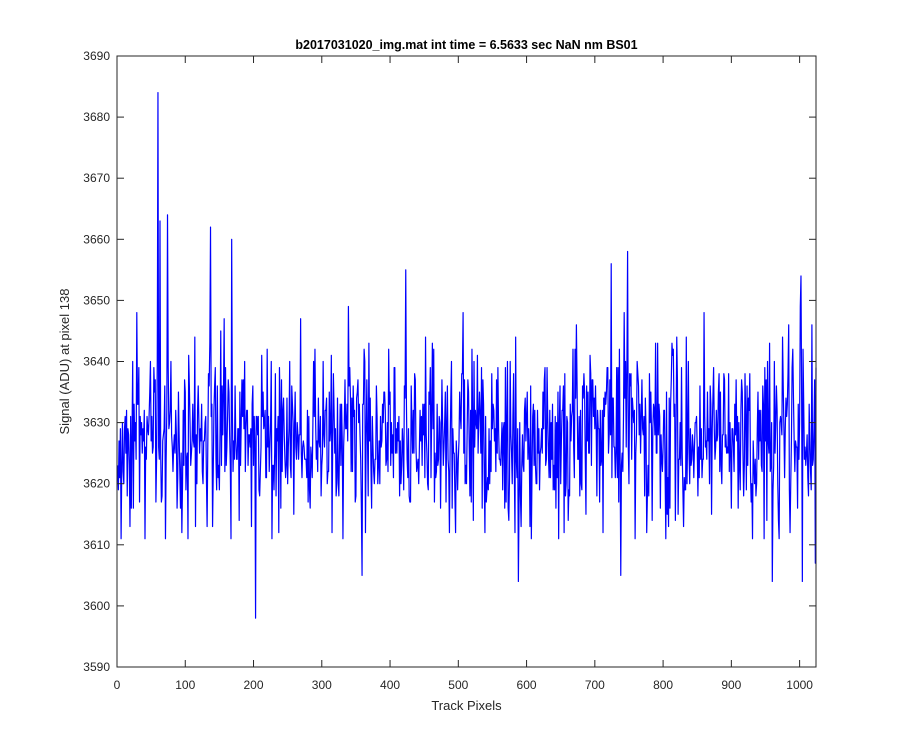  I want to click on y-tick-label: 3680, so click(96, 117).